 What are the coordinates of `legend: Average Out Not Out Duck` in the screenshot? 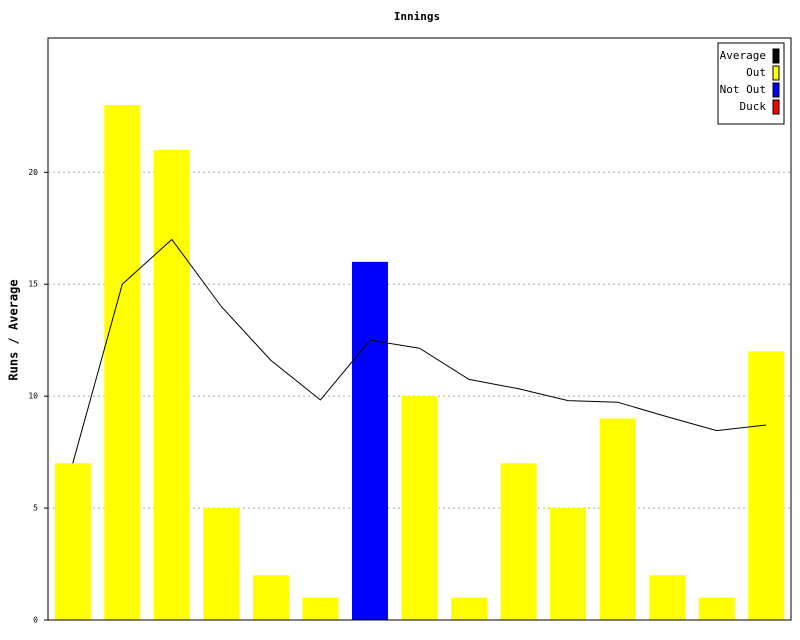 It's located at (751, 83).